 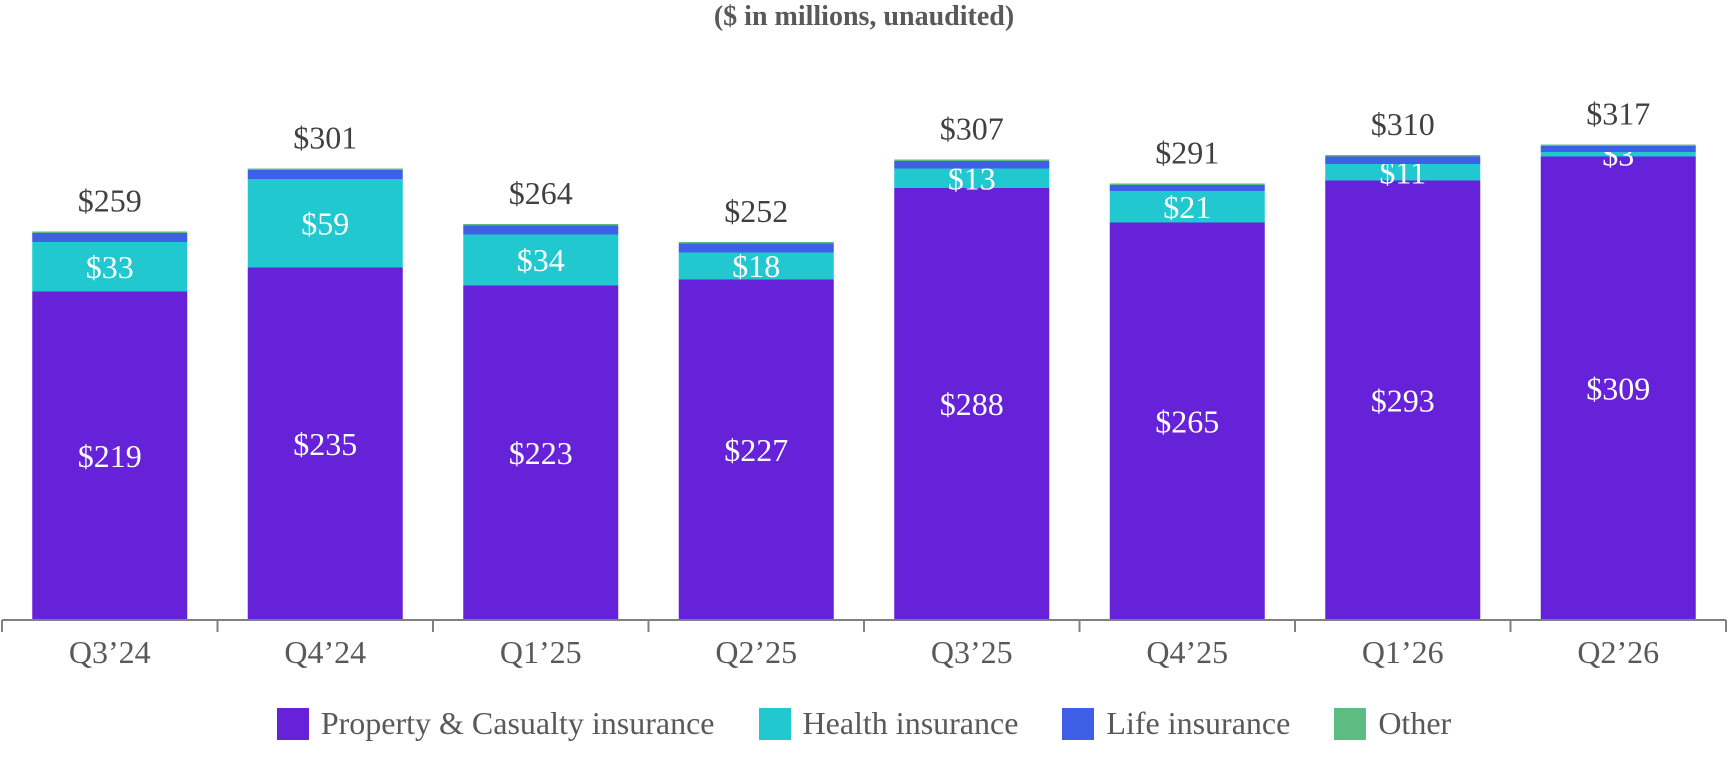 I want to click on x-tick-label-0: Q3’24, so click(x=110, y=652).